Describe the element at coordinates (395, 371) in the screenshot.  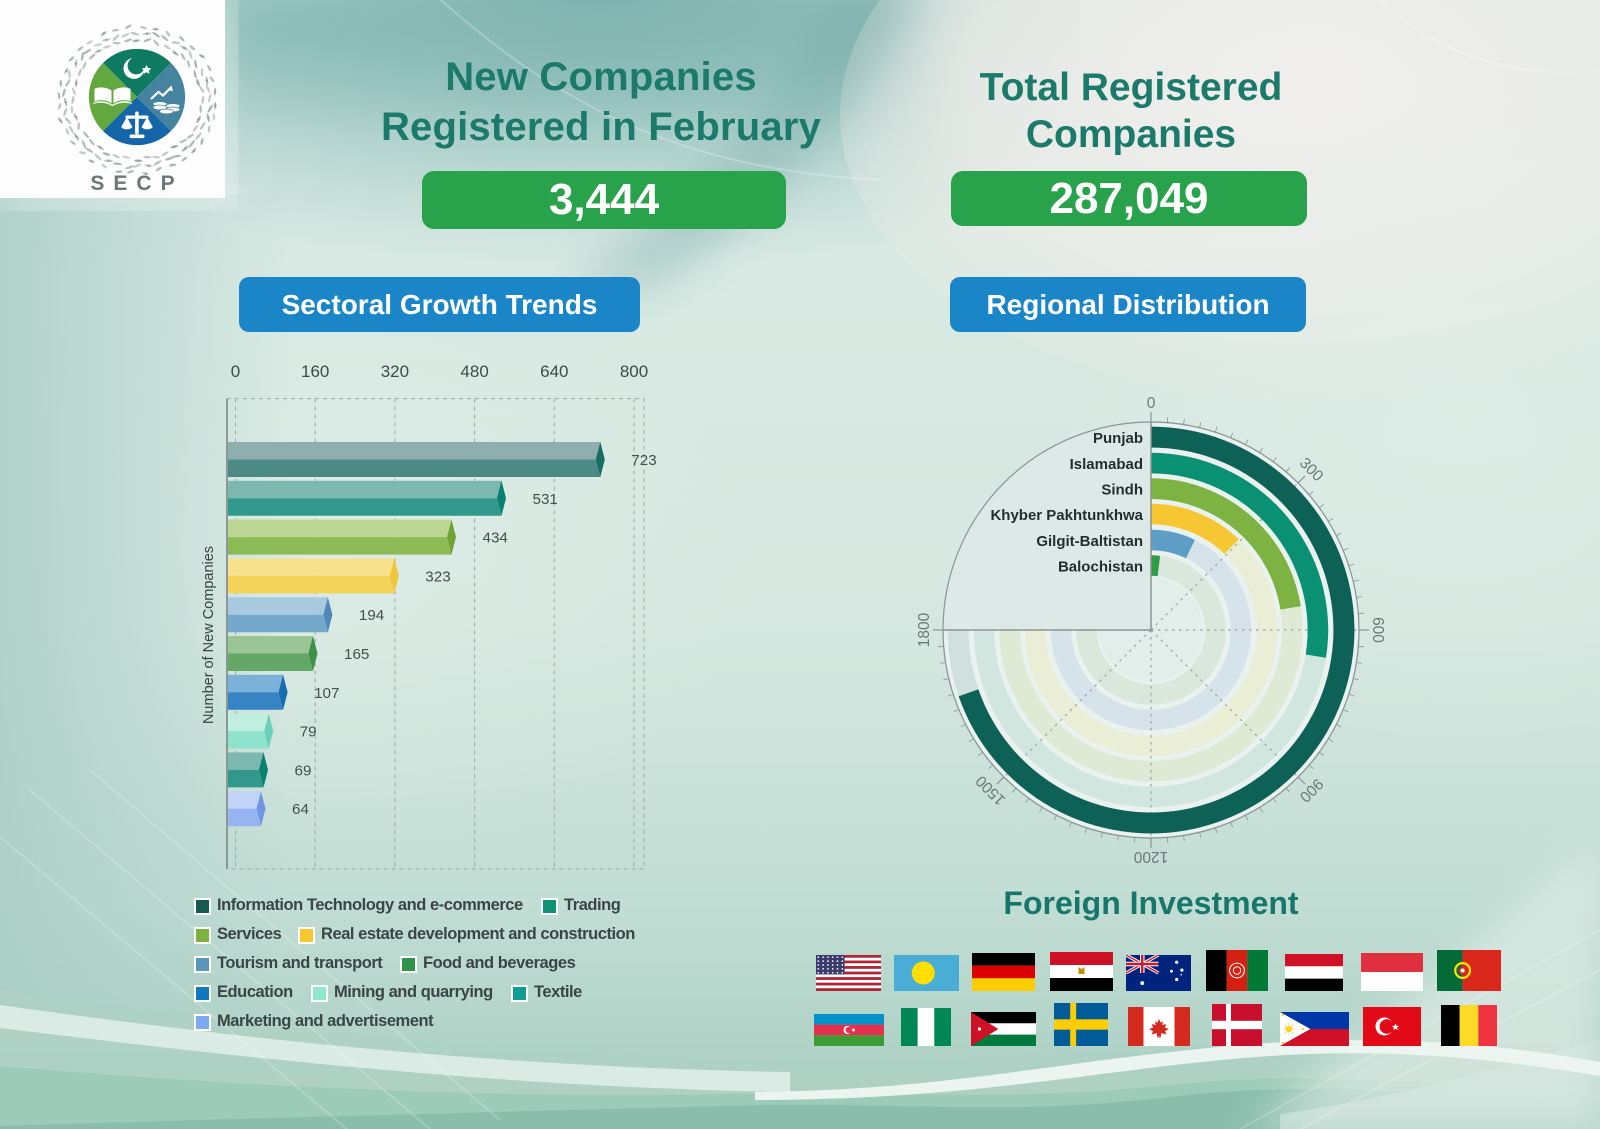
I see `svg-text: 320` at that location.